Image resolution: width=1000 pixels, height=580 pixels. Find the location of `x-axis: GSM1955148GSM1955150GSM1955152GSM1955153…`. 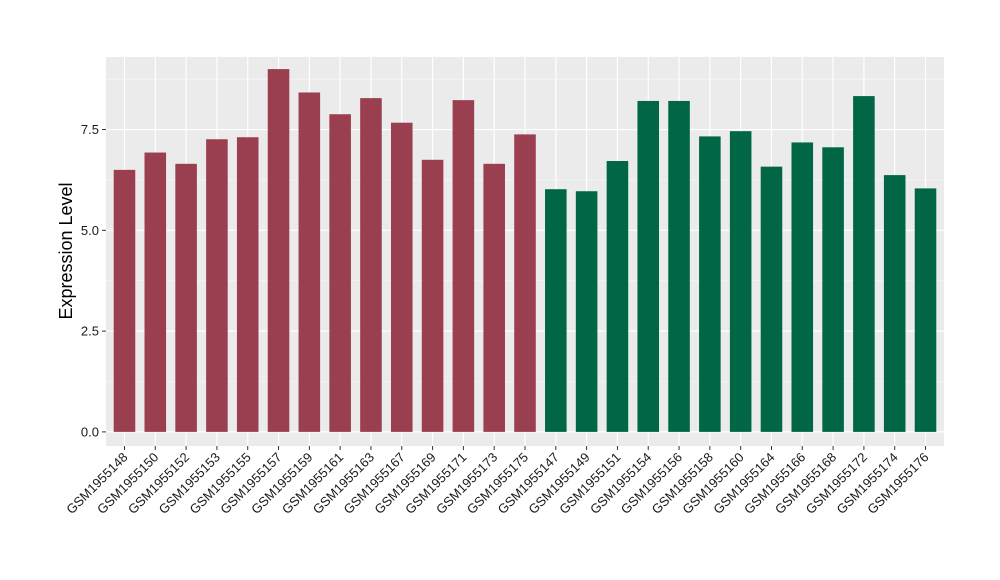

x-axis: GSM1955148GSM1955150GSM1955152GSM1955153… is located at coordinates (497, 481).